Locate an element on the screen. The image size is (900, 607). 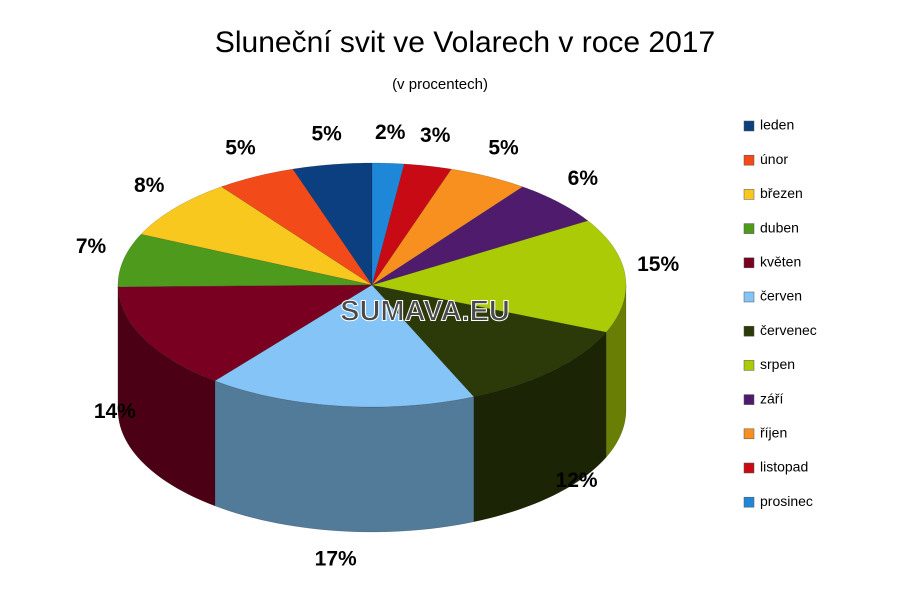
legend-label: srpen is located at coordinates (777, 364).